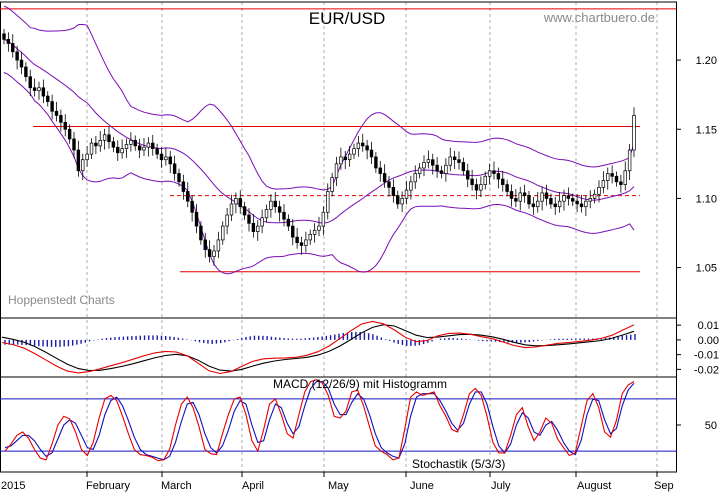 The width and height of the screenshot is (723, 492). Describe the element at coordinates (599, 17) in the screenshot. I see `source-label: www.chartbuero.de` at that location.